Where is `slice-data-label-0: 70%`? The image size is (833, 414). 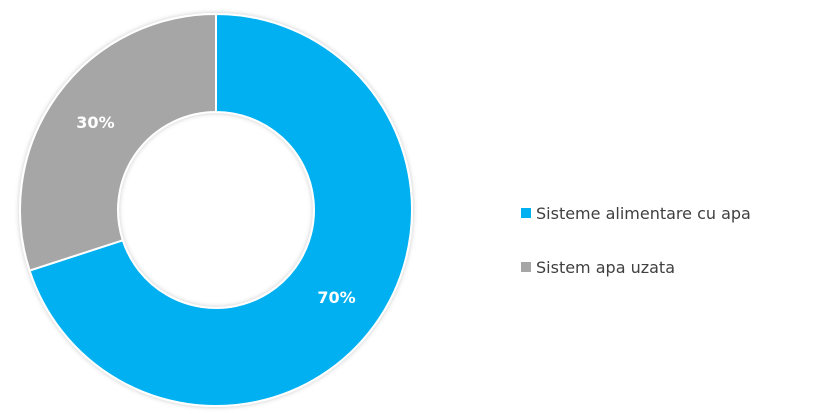
slice-data-label-0: 70% is located at coordinates (336, 297).